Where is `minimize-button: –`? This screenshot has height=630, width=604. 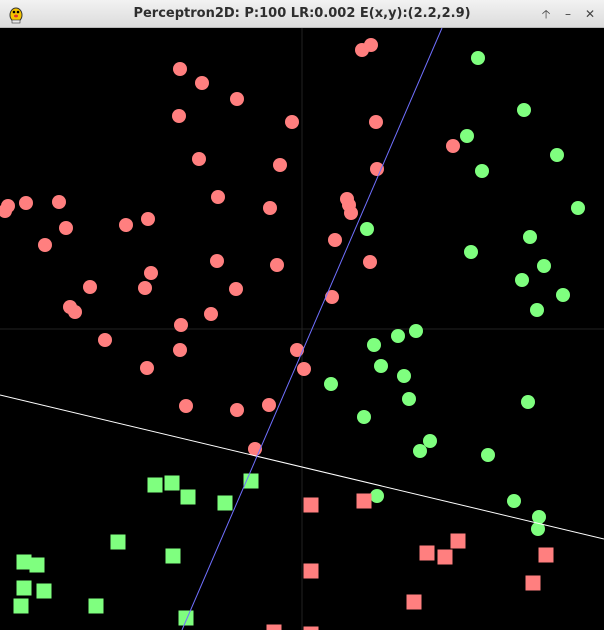 minimize-button: – is located at coordinates (568, 14).